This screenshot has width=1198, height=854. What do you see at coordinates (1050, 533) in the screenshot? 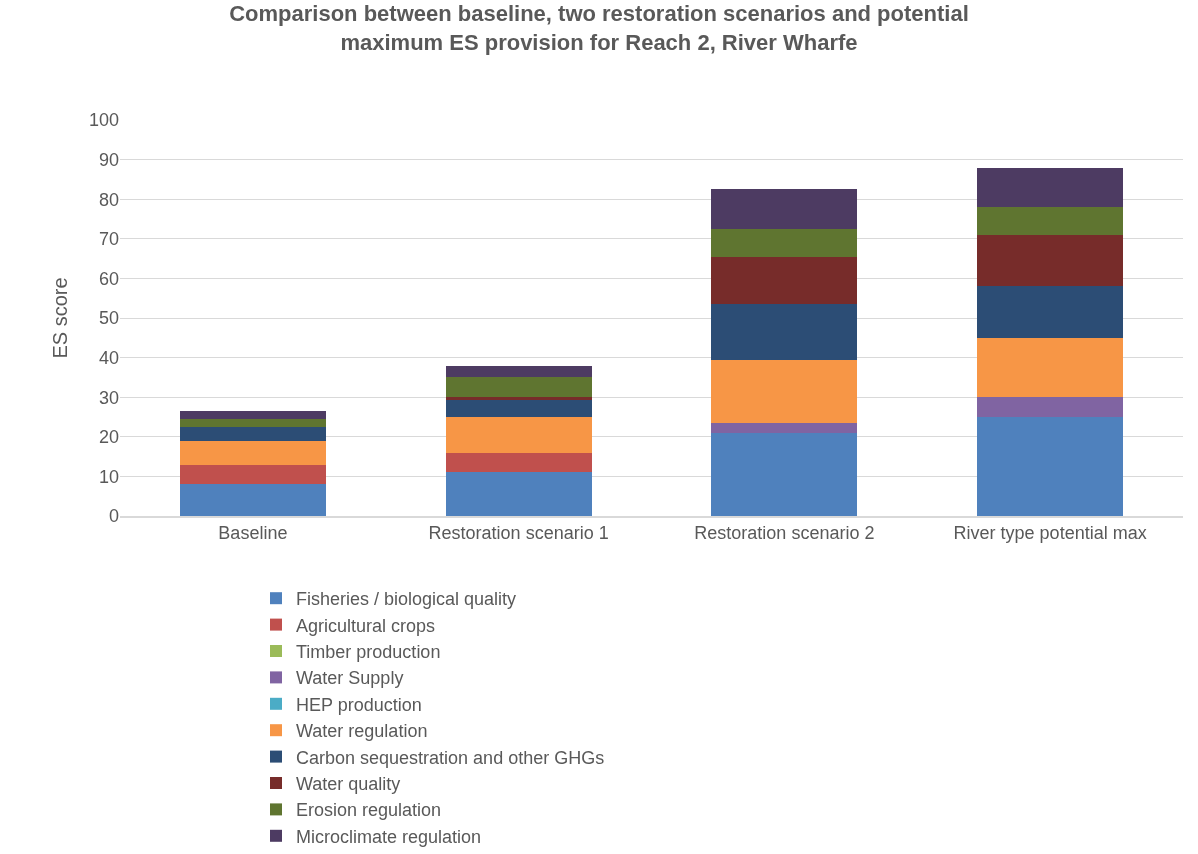
I see `x-tick-label: River type potential max` at bounding box center [1050, 533].